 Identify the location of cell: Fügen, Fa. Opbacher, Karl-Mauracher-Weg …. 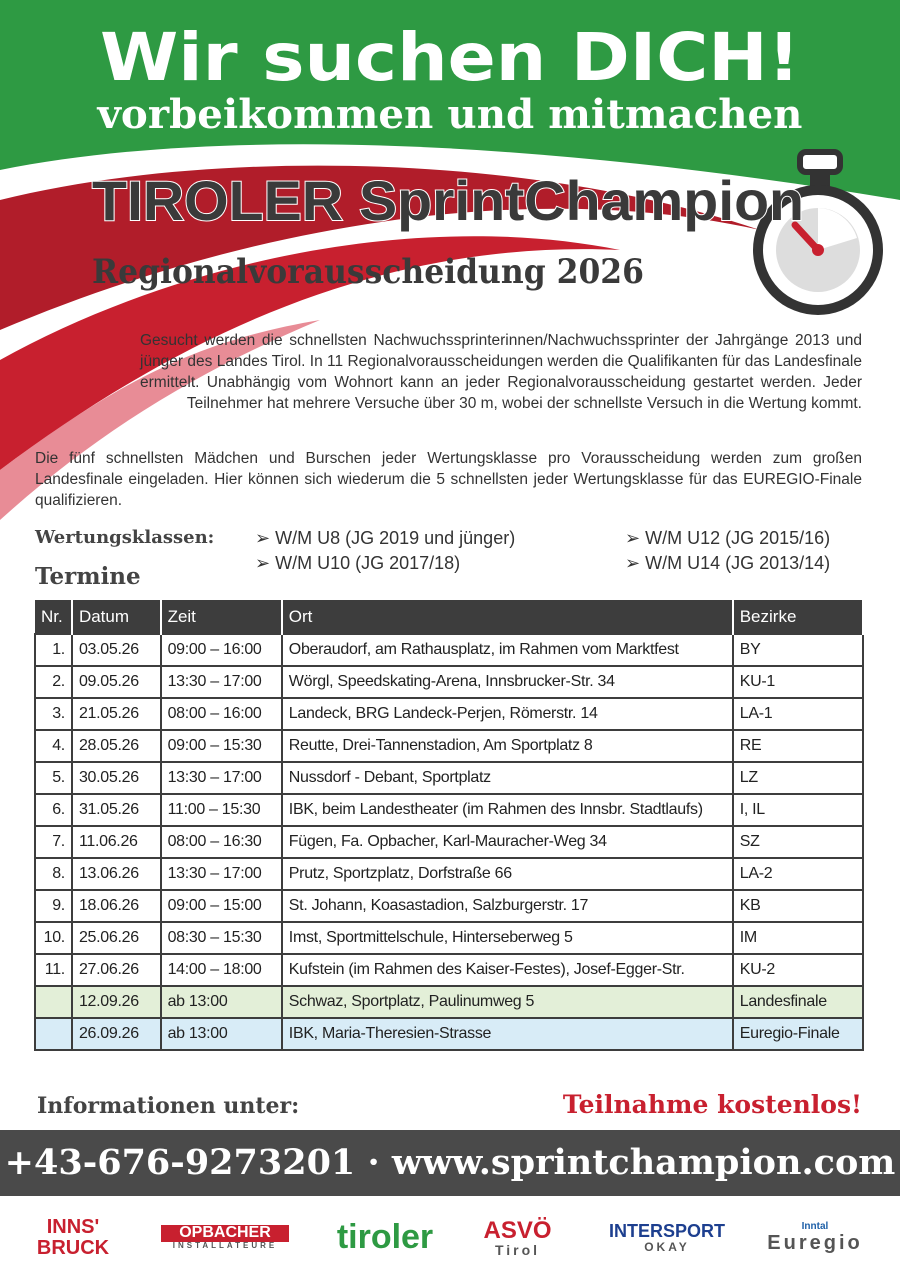
(507, 842).